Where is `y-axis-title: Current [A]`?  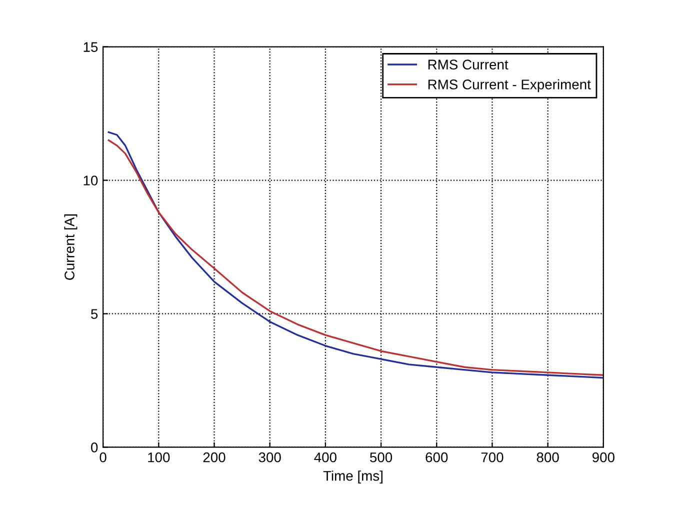
y-axis-title: Current [A] is located at coordinates (71, 247).